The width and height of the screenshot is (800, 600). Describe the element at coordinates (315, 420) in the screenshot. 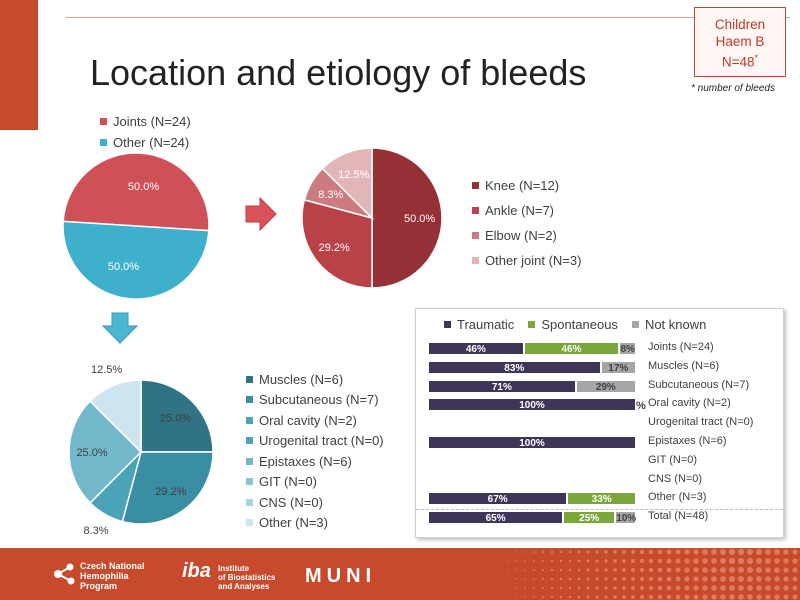

I see `legend-item: Oral cavity (N=2)` at that location.